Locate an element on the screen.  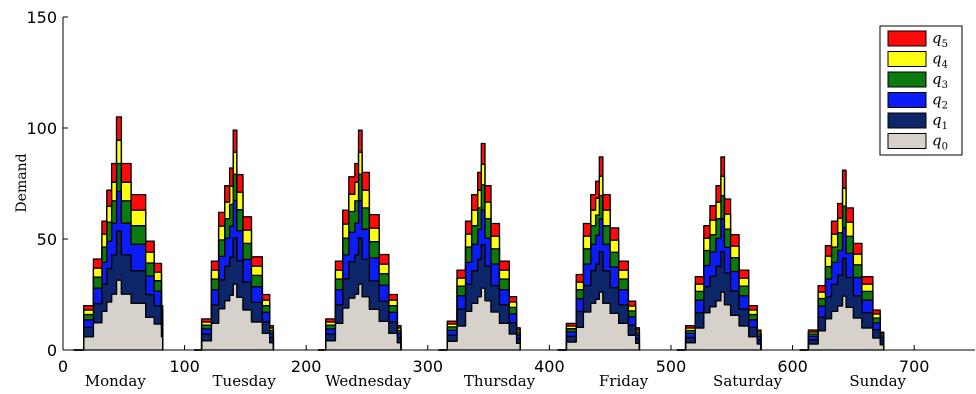
x-tick-label: 400 is located at coordinates (549, 366).